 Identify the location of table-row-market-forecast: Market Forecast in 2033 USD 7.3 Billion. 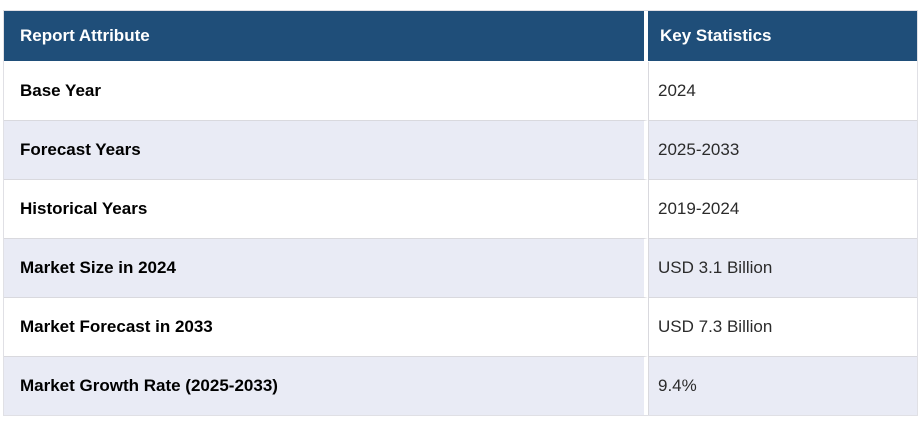
(460, 327).